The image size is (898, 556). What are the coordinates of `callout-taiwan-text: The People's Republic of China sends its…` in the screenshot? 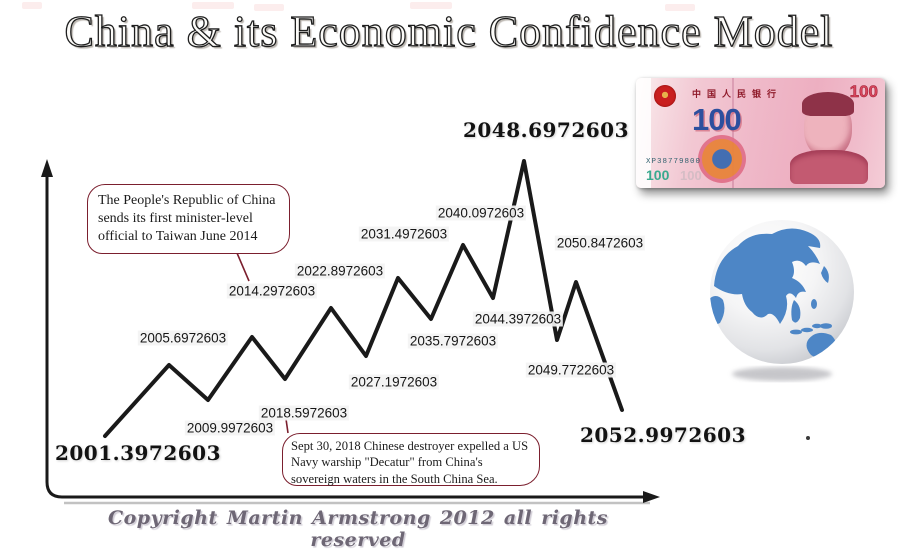 It's located at (187, 219).